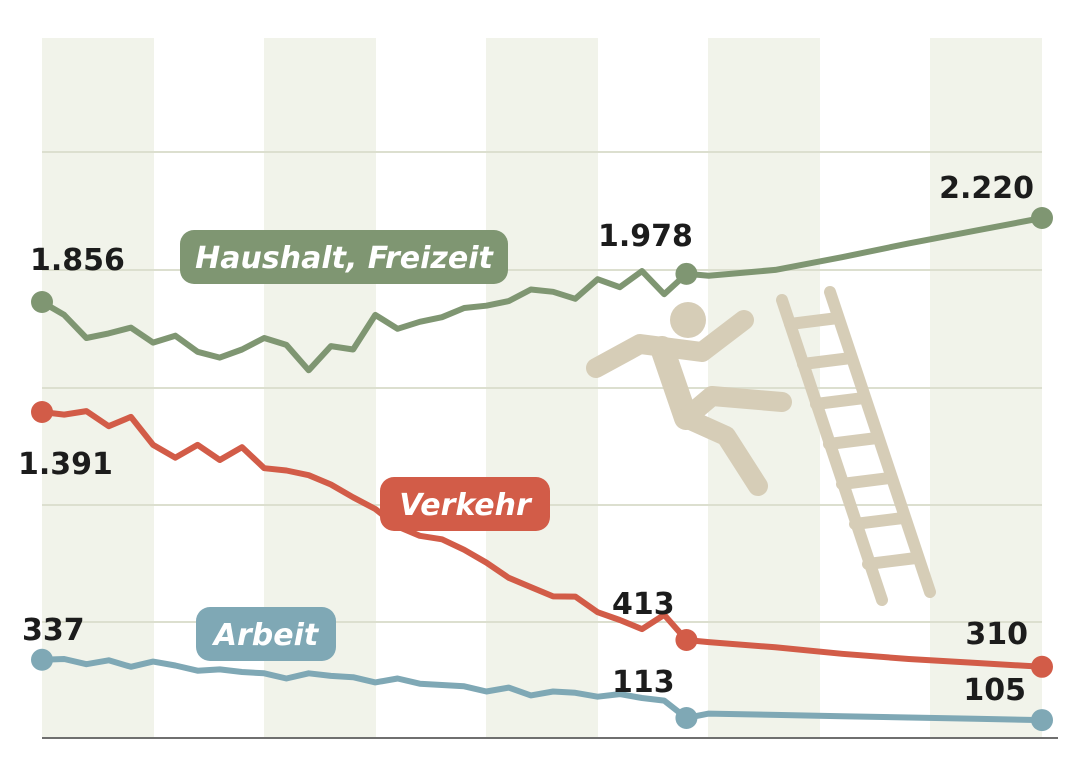  Describe the element at coordinates (996, 634) in the screenshot. I see `data-label-verkehr-end: 310` at that location.